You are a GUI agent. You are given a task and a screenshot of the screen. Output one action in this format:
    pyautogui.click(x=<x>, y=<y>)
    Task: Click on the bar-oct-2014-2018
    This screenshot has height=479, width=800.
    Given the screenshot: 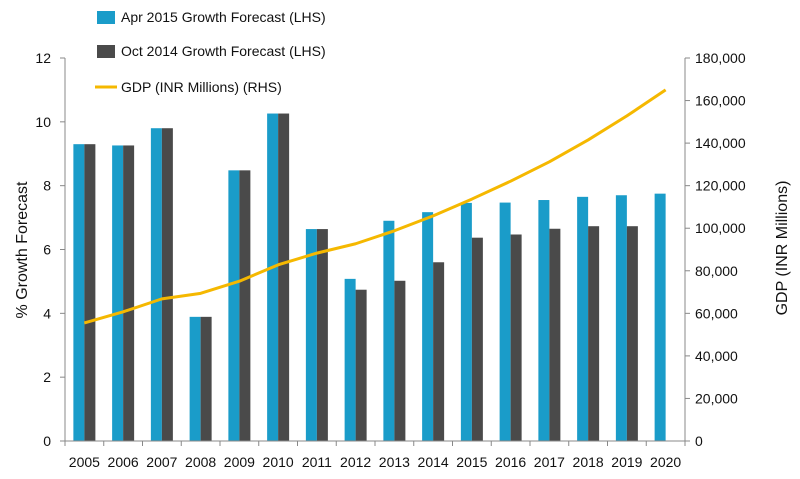 What is the action you would take?
    pyautogui.click(x=594, y=333)
    